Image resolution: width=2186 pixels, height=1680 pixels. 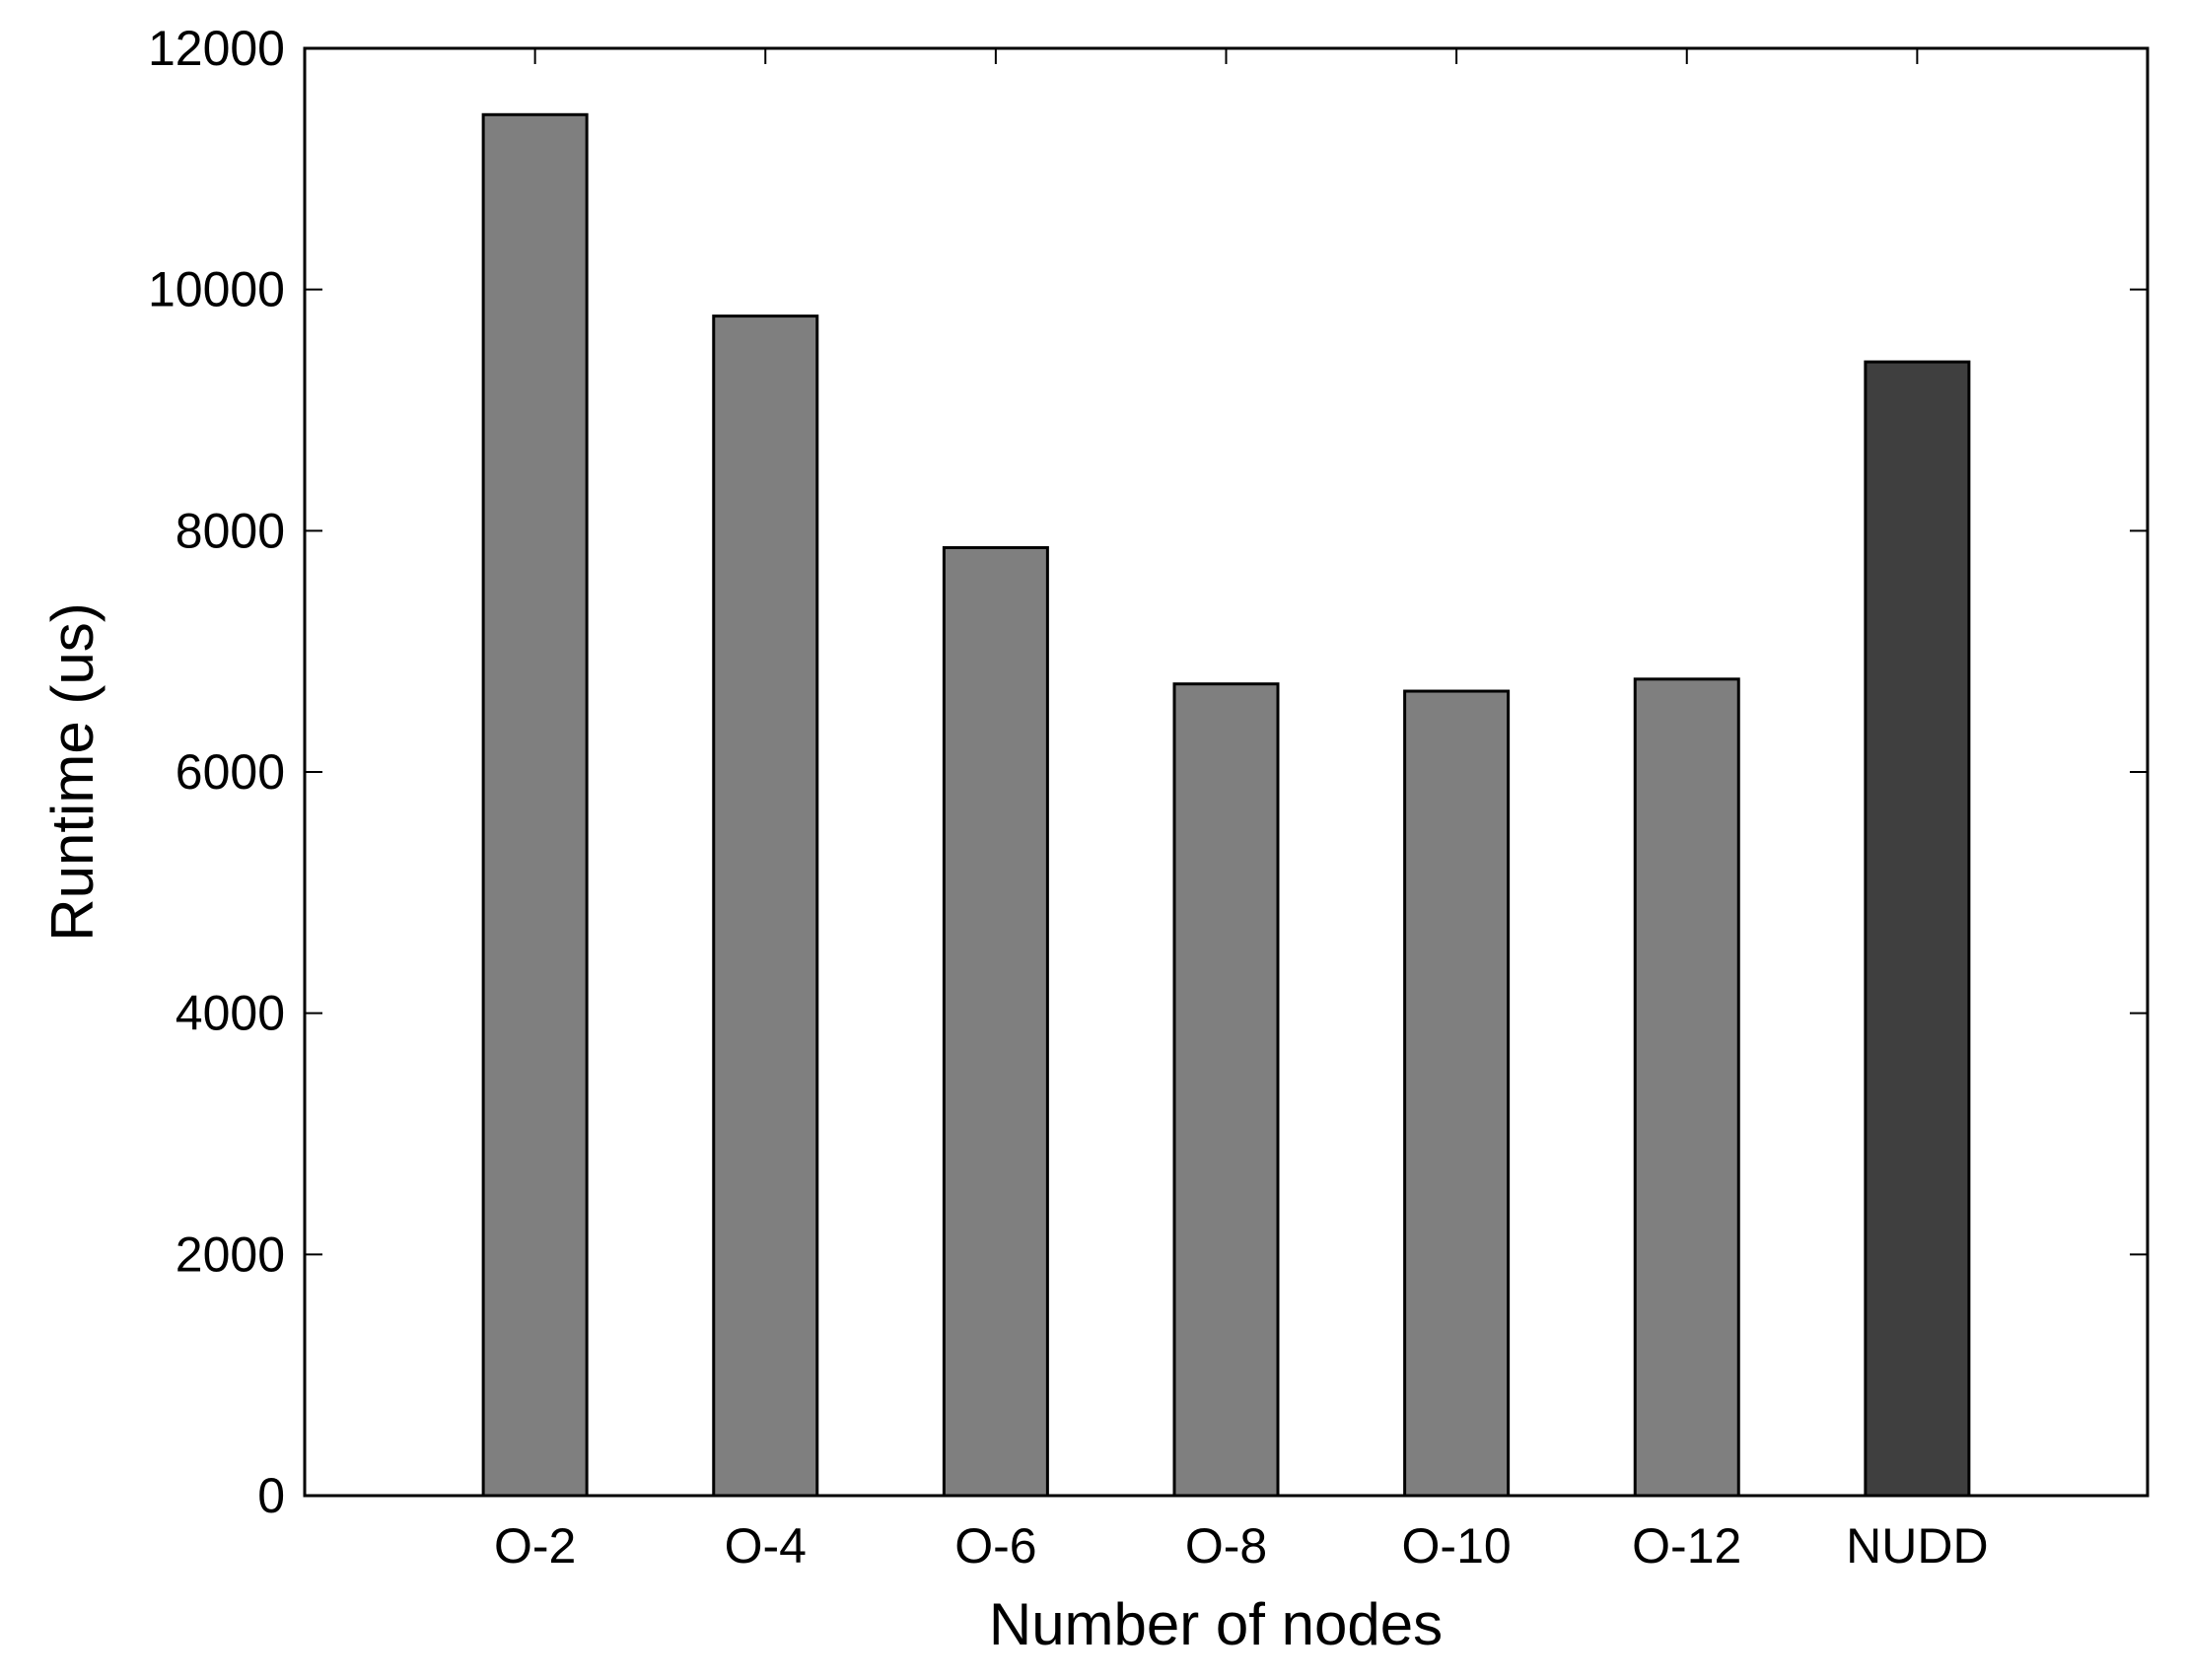 I want to click on y-tick-label: 8000, so click(x=230, y=530).